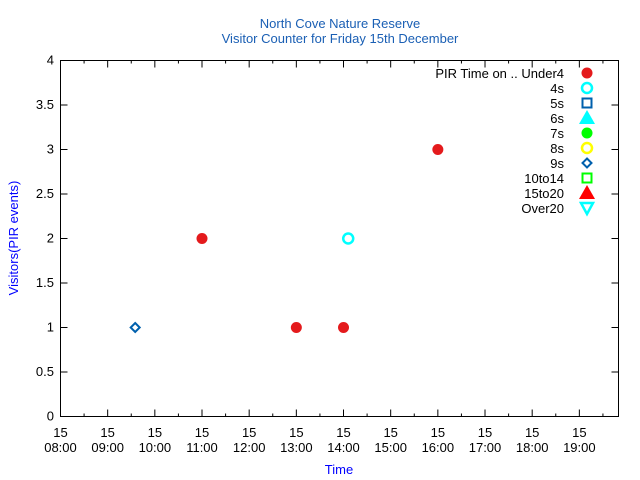 The width and height of the screenshot is (640, 480). Describe the element at coordinates (60, 447) in the screenshot. I see `x-tick-time: 08:00` at that location.